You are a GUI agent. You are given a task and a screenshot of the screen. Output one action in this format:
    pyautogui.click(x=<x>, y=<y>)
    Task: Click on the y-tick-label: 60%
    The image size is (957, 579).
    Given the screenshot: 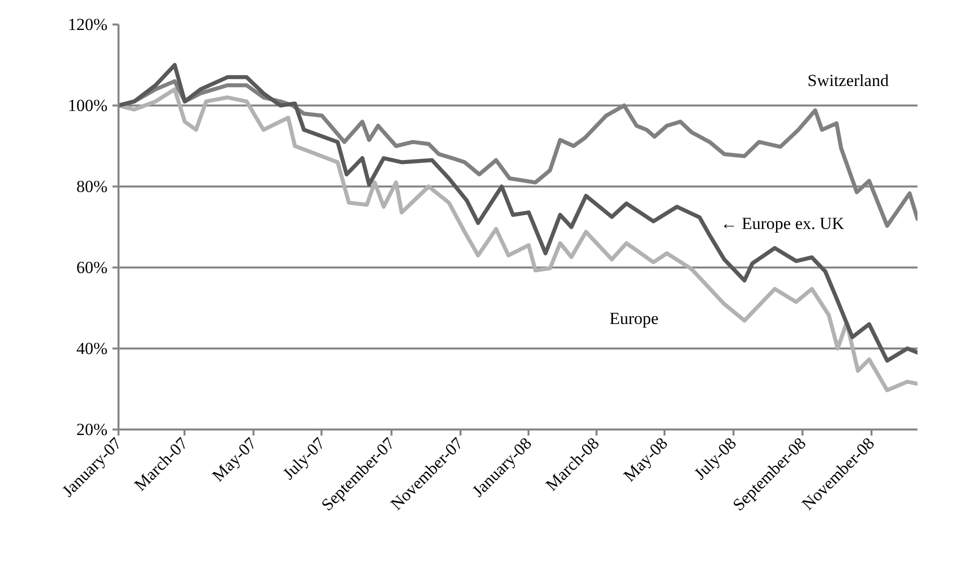 What is the action you would take?
    pyautogui.click(x=92, y=267)
    